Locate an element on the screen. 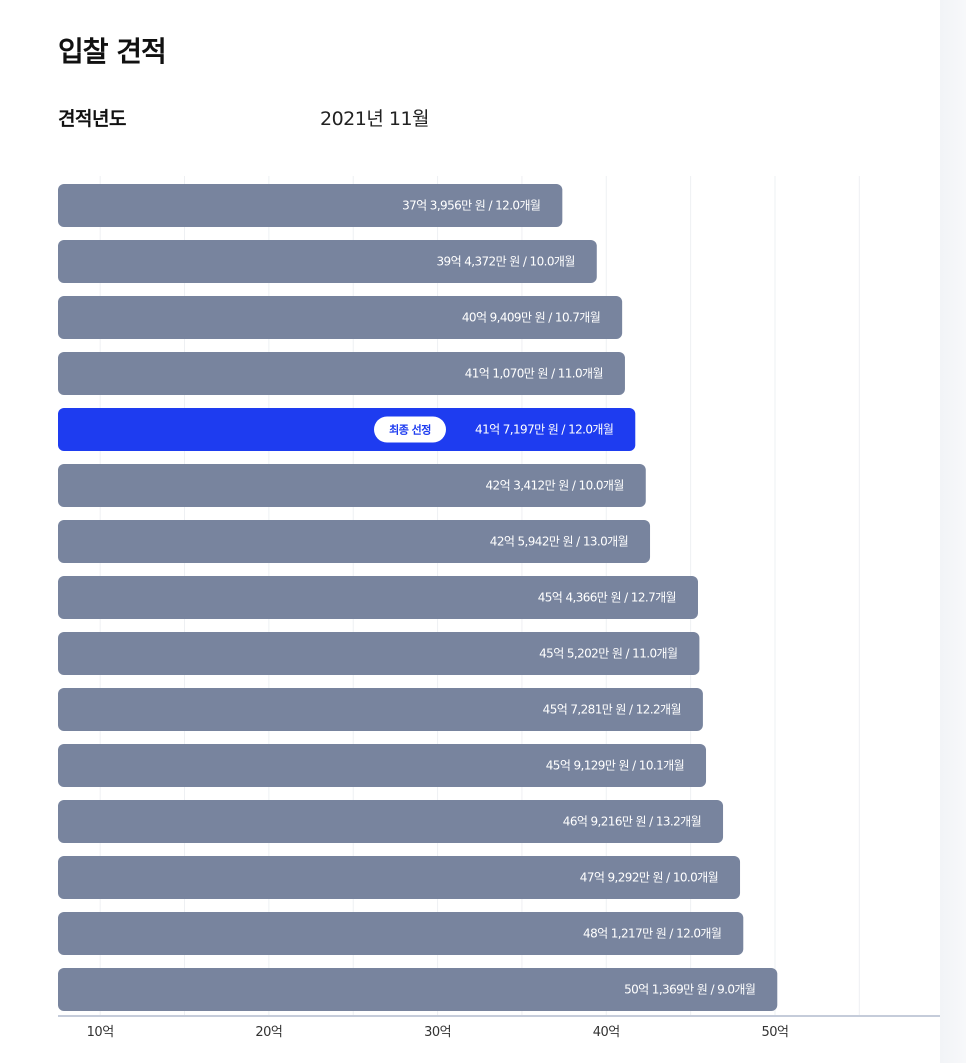 The image size is (966, 1063). bar: 47억 9,292만 원 / 10.0개월 is located at coordinates (399, 877).